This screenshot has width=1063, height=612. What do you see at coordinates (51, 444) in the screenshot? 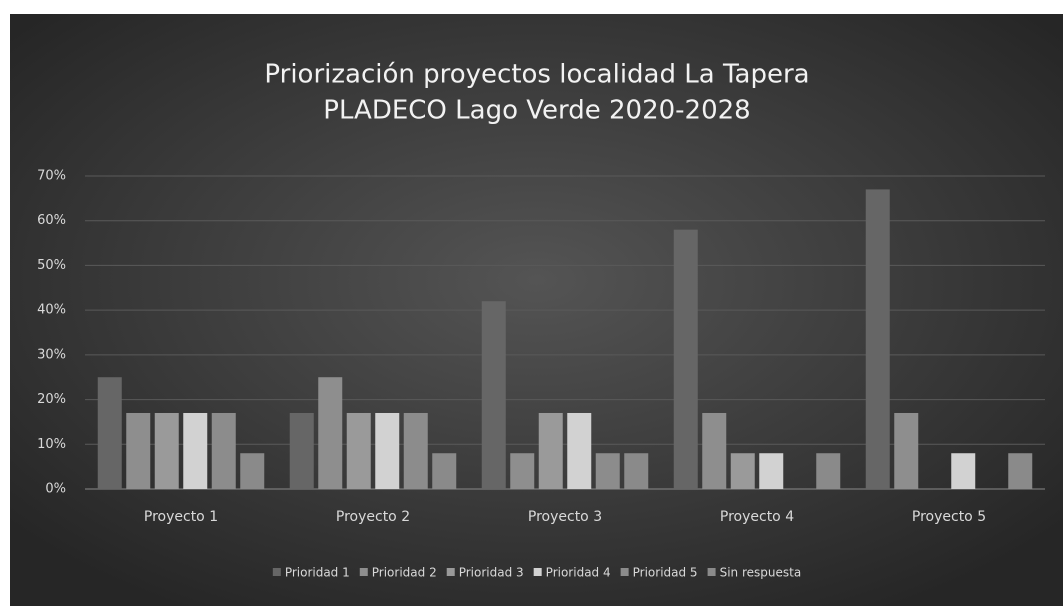
I see `y-tick-label: 10%` at bounding box center [51, 444].